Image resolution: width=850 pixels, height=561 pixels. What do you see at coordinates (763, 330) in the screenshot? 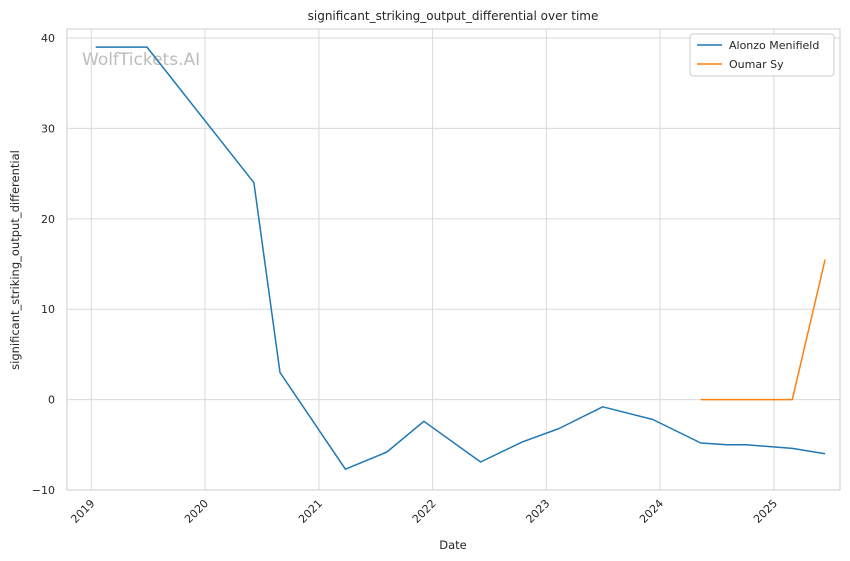
I see `series-line-oumar-sy` at bounding box center [763, 330].